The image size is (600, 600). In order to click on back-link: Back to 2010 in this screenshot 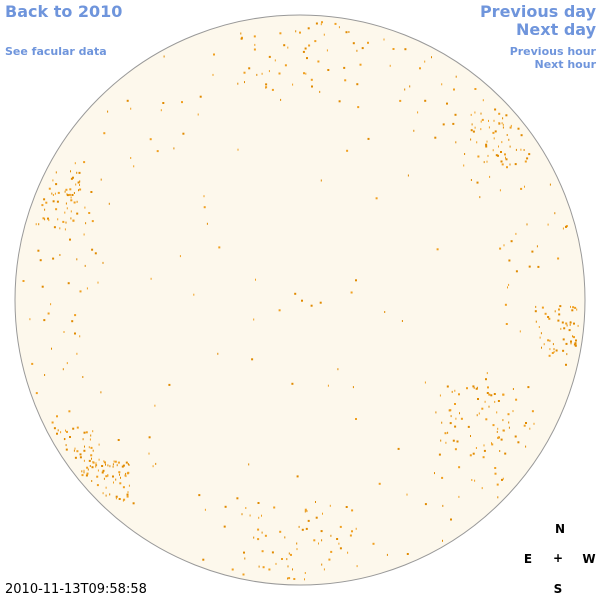, I will do `click(64, 11)`.